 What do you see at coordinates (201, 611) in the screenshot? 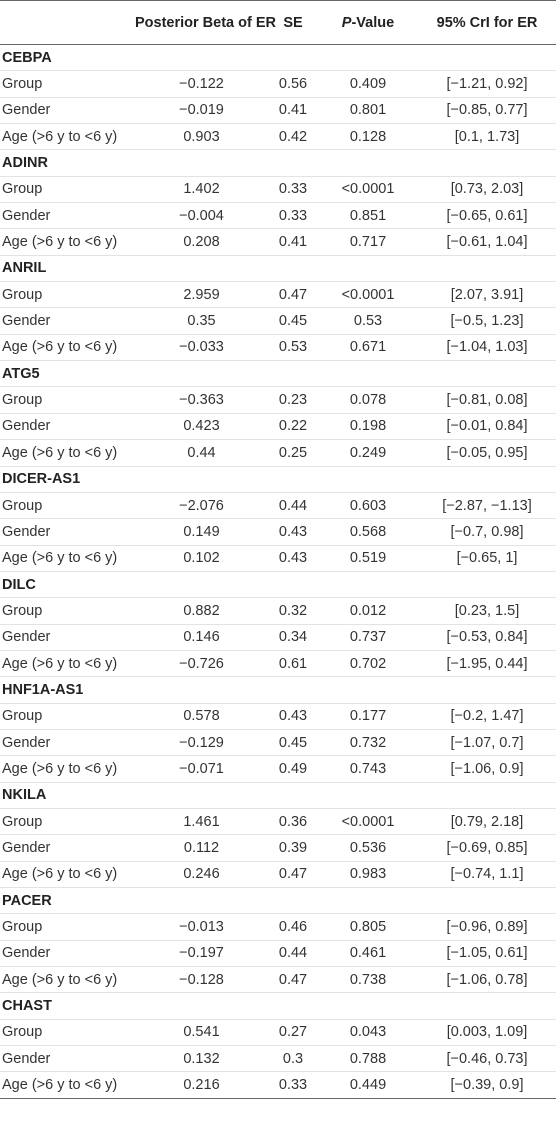
I see `beta-cell: 0.882` at bounding box center [201, 611].